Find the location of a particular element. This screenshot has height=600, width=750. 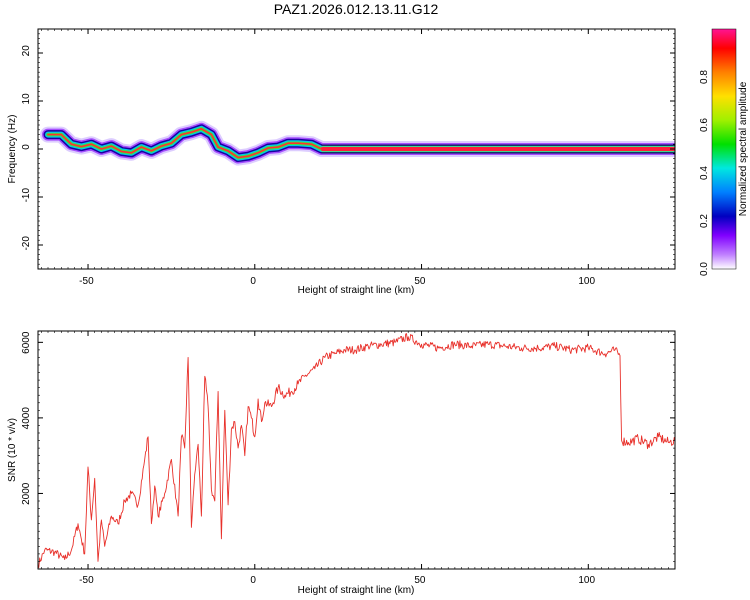

colorbar-tick-label: 0.6 is located at coordinates (704, 125).